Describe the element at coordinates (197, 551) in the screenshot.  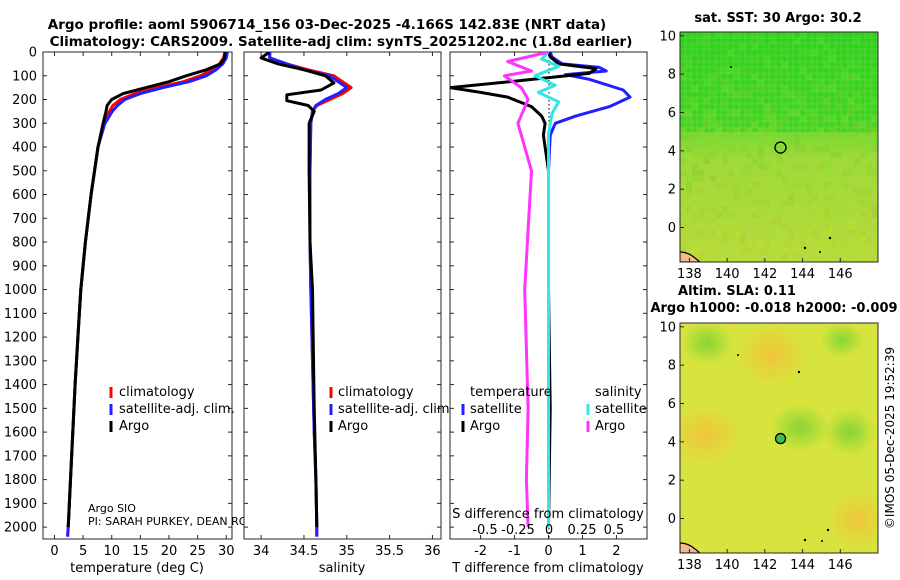
I see `x-tick-label: 25` at that location.